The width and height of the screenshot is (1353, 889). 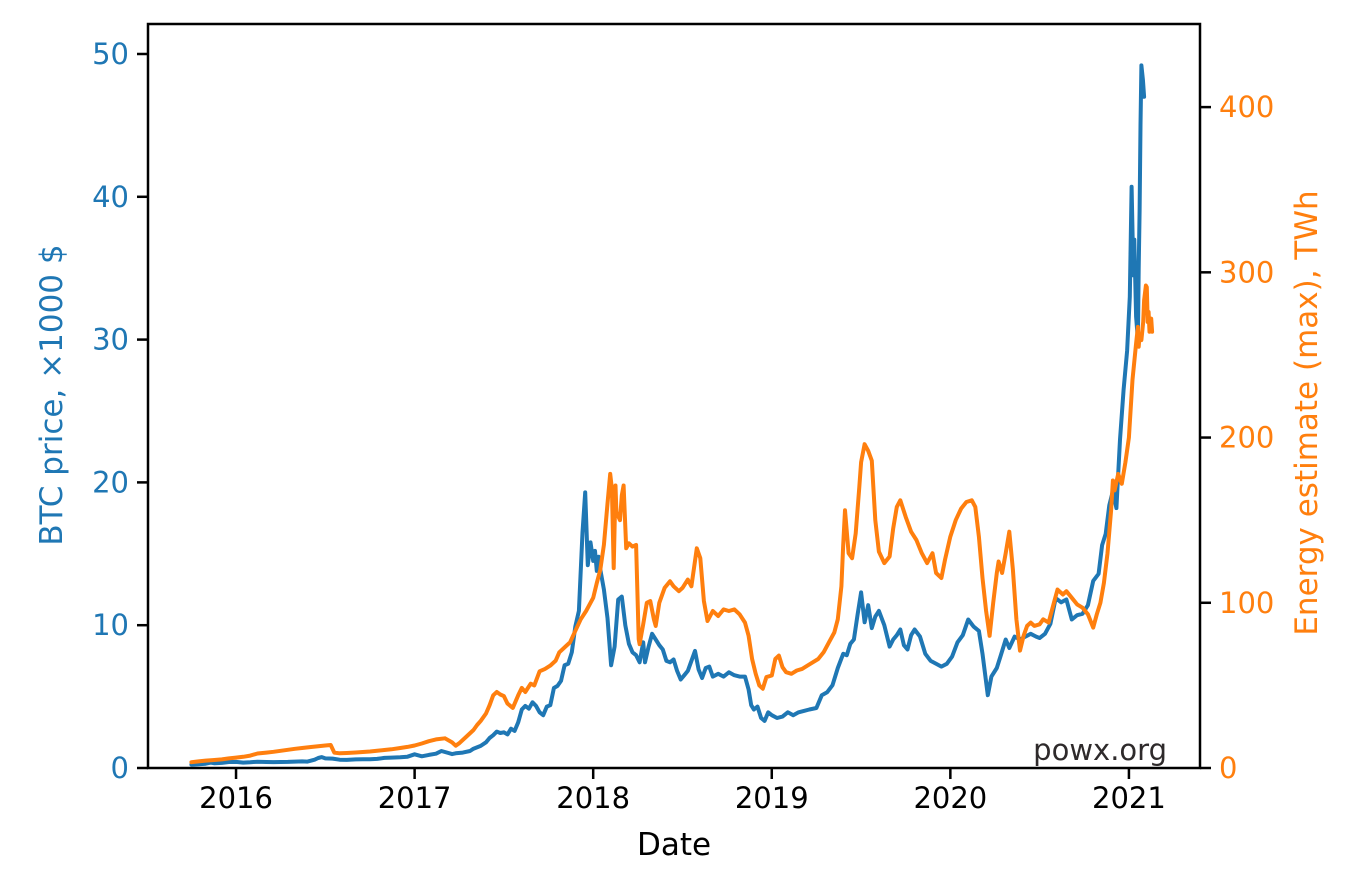 What do you see at coordinates (415, 798) in the screenshot?
I see `x-tick-label: 2017` at bounding box center [415, 798].